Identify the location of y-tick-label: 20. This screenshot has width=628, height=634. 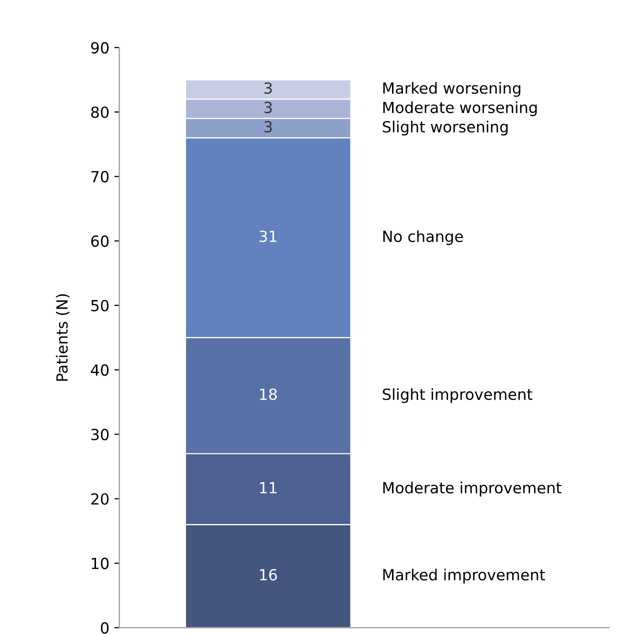
(100, 499).